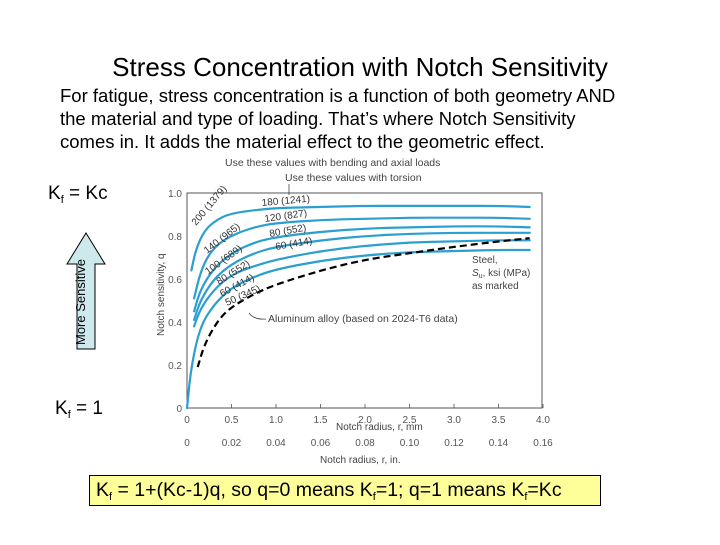  I want to click on x-tick-label: 1.0, so click(276, 420).